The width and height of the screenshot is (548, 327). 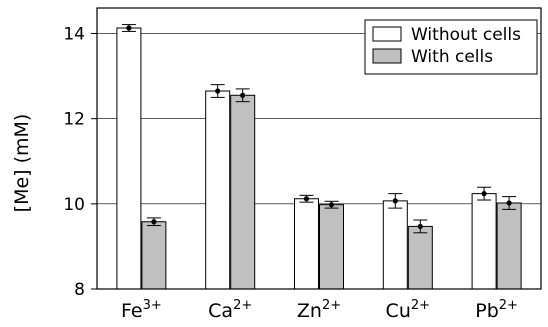 I want to click on x-tick-label: Zn2+, so click(x=319, y=310).